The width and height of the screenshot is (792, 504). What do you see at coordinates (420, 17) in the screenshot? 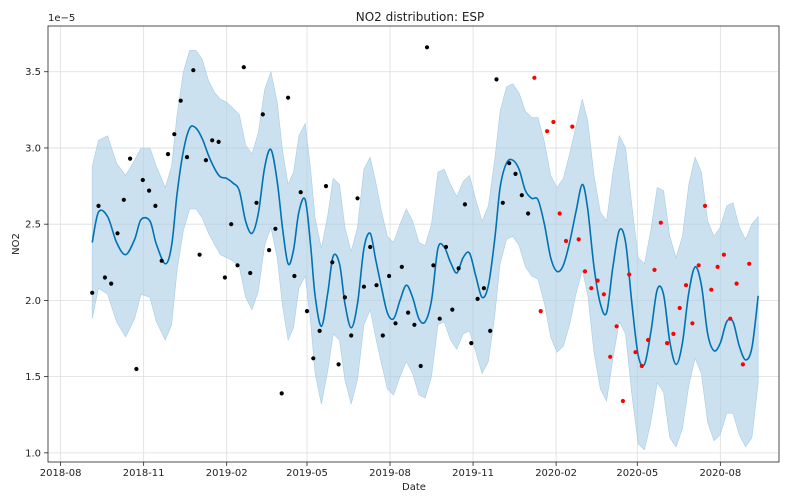
I see `chart-title: NO2 distribution: ESP` at bounding box center [420, 17].